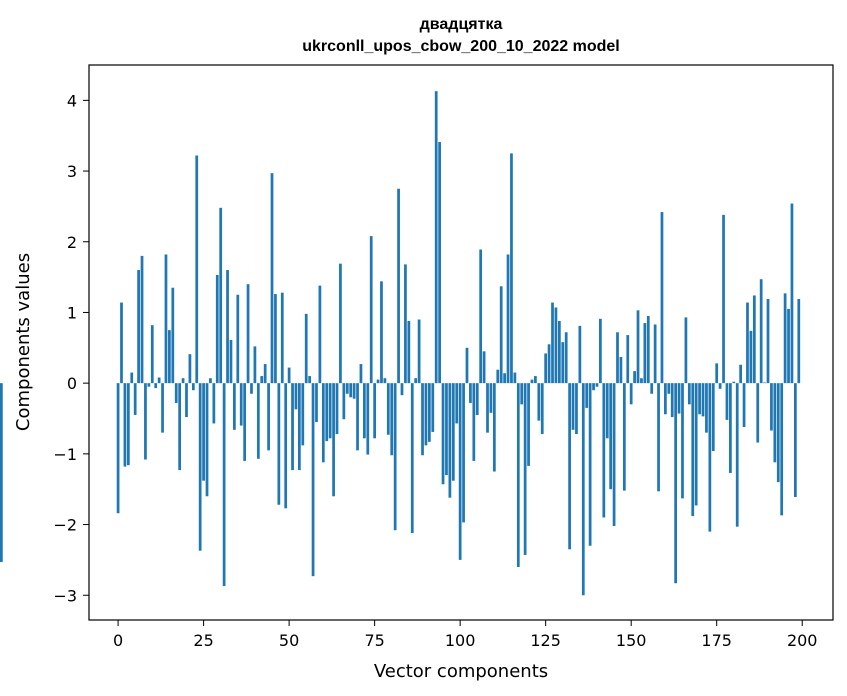  What do you see at coordinates (802, 640) in the screenshot?
I see `x-tick-label: 200` at bounding box center [802, 640].